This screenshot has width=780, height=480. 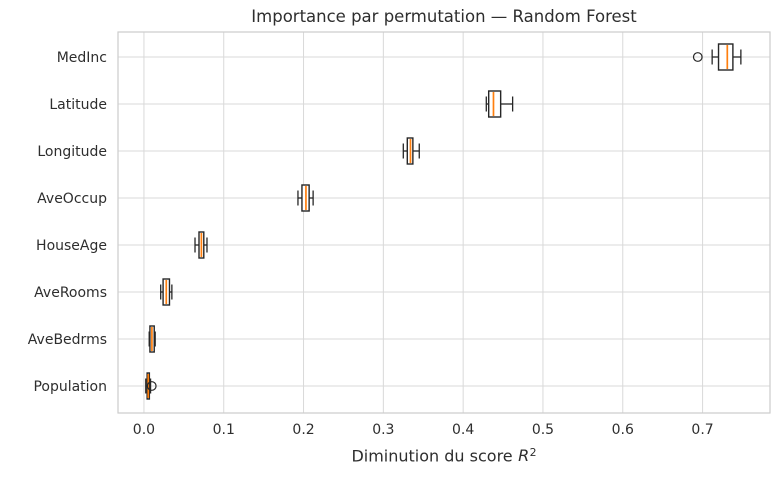 I want to click on box-MedInc, so click(x=725, y=57).